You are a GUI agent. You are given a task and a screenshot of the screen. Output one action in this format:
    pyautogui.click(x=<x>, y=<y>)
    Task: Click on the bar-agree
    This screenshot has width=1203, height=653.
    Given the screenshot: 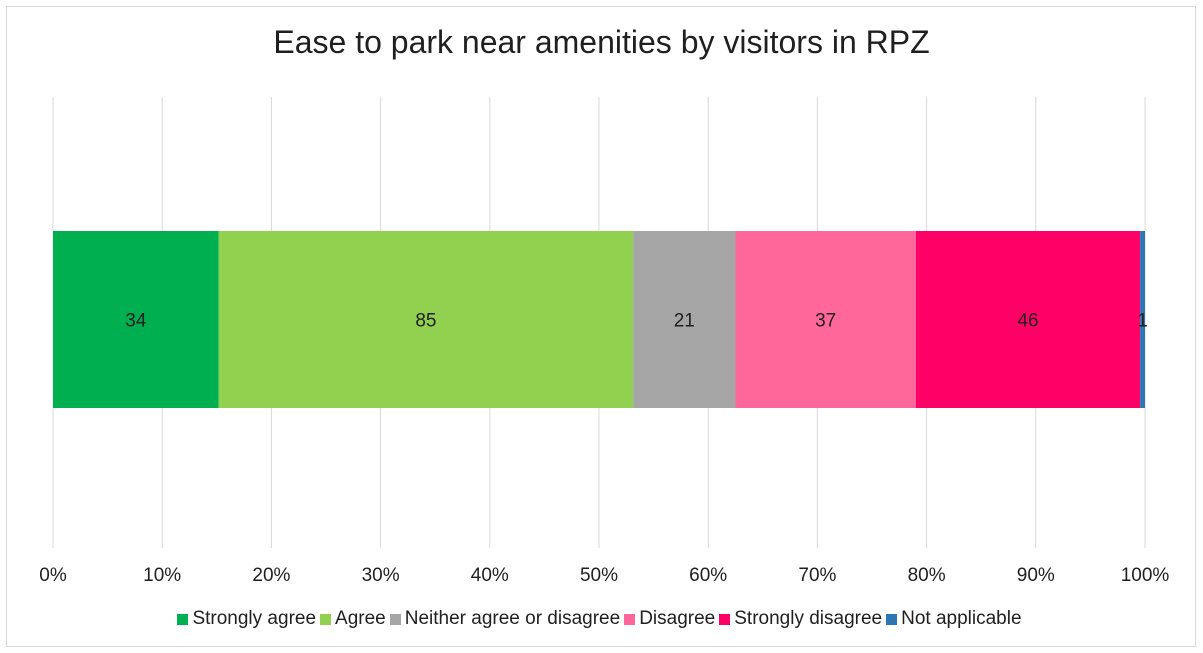 What is the action you would take?
    pyautogui.click(x=426, y=319)
    